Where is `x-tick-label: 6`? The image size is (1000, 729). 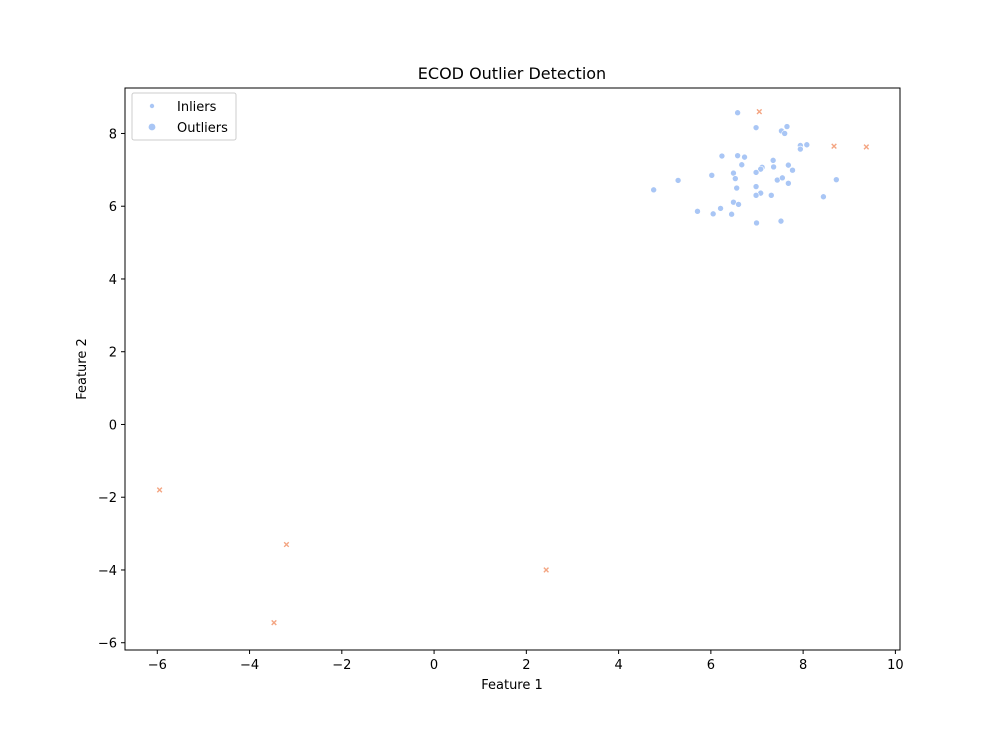 x-tick-label: 6 is located at coordinates (711, 665).